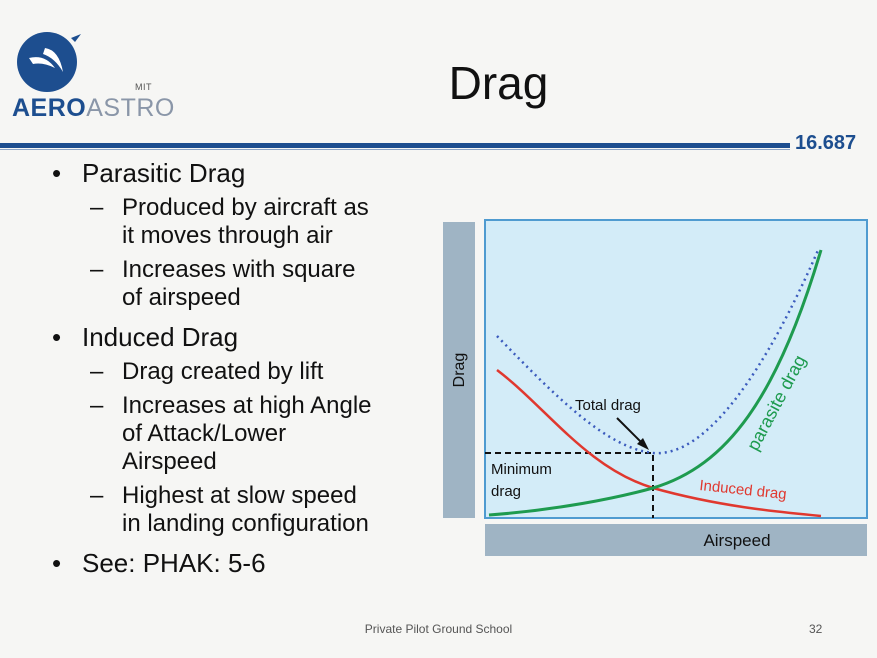 The image size is (877, 658). I want to click on bullet-see: See: PHAK: 5-6, so click(242, 563).